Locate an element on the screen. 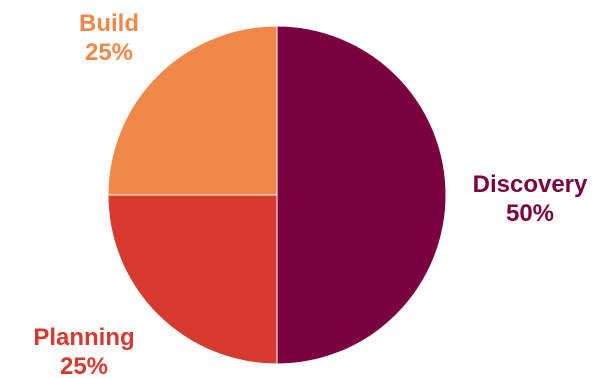 The image size is (608, 378). pie-slice-build is located at coordinates (192, 110).